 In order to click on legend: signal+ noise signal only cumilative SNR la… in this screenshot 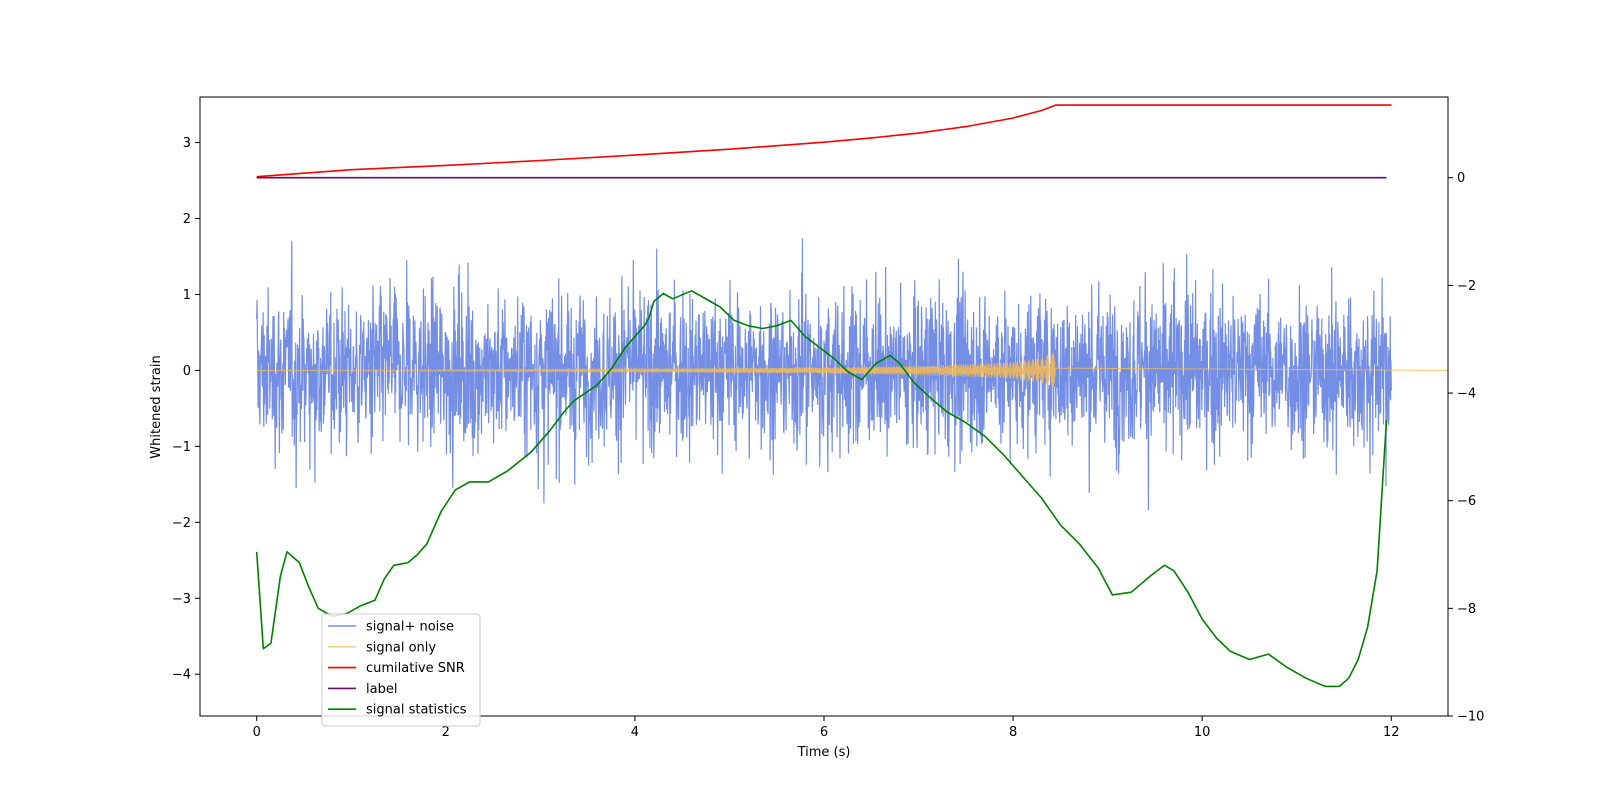, I will do `click(401, 670)`.